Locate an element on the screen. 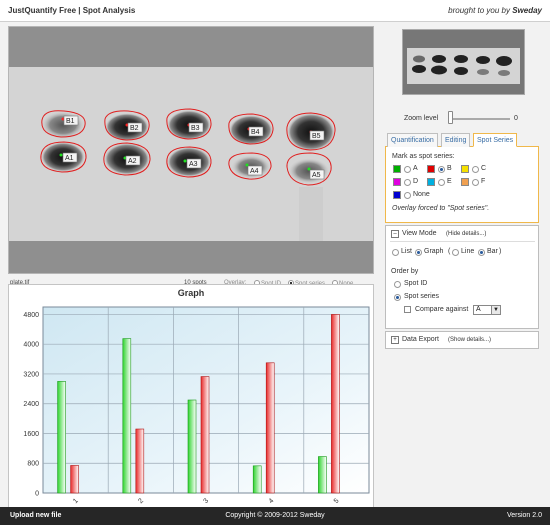 This screenshot has height=525, width=550. brought-by: brought to you by Sweday is located at coordinates (495, 10).